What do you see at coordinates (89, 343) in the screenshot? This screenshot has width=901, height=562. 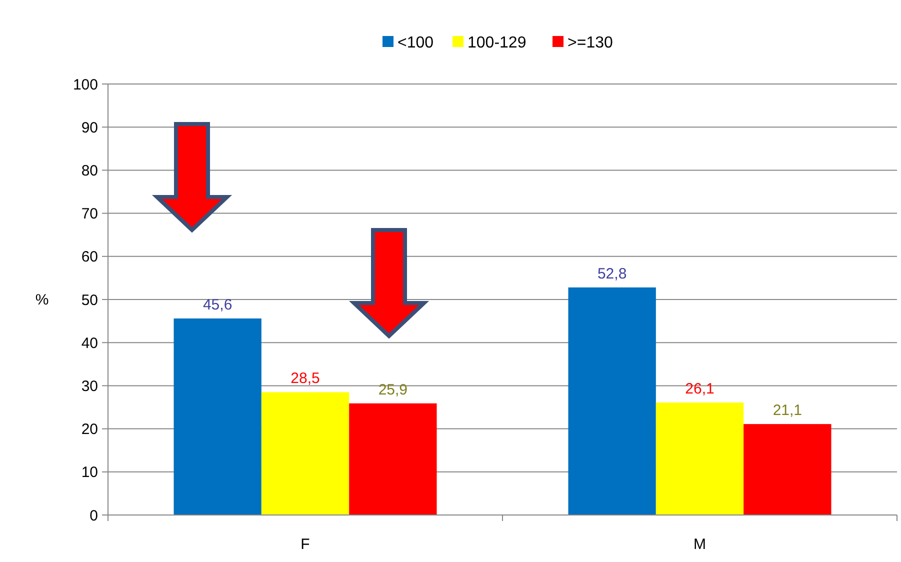 I see `y-tick-label: 40` at bounding box center [89, 343].